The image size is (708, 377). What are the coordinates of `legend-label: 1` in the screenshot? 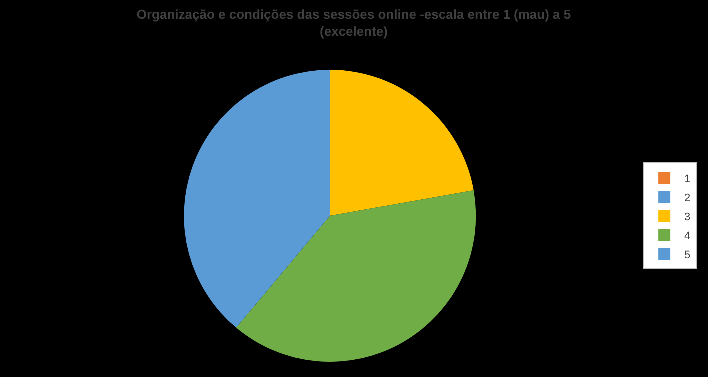 It's located at (687, 179).